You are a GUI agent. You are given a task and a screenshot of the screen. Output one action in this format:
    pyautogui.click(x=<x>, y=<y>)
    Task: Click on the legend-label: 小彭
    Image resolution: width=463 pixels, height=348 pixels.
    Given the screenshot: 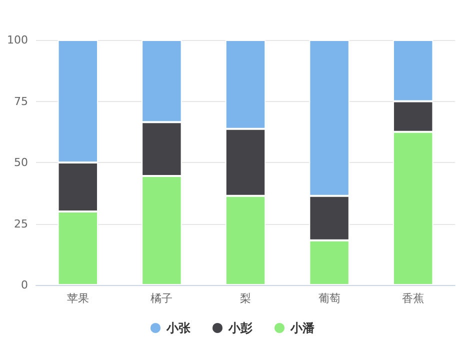 What is the action you would take?
    pyautogui.click(x=241, y=328)
    